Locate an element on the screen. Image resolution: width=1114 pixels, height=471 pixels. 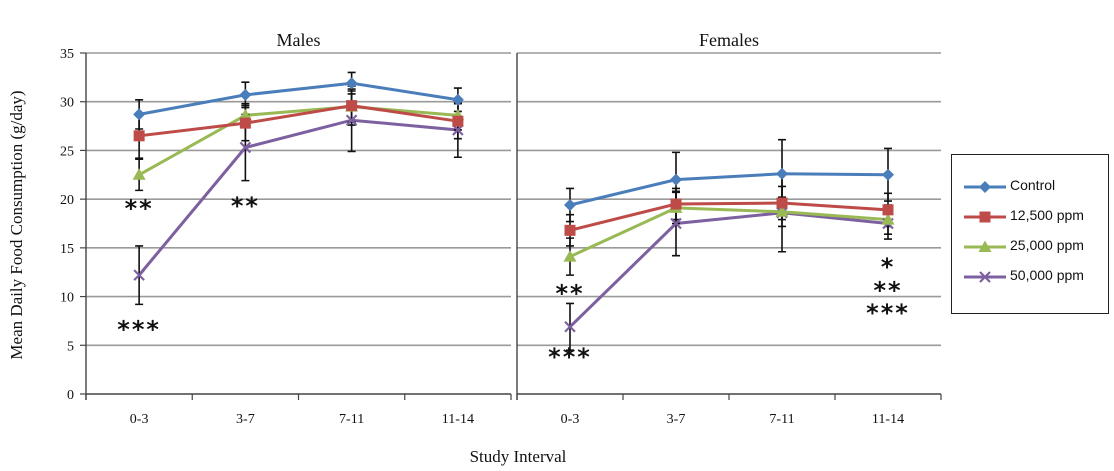
legend-label: 50,000 ppm is located at coordinates (1047, 275).